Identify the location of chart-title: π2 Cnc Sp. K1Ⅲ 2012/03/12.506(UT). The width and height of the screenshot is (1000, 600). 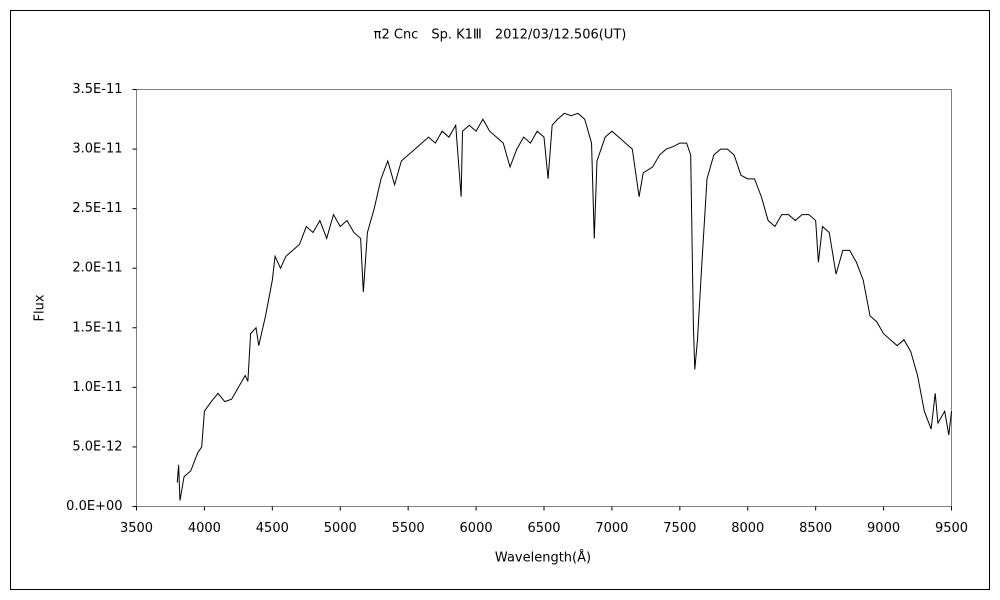
(500, 35).